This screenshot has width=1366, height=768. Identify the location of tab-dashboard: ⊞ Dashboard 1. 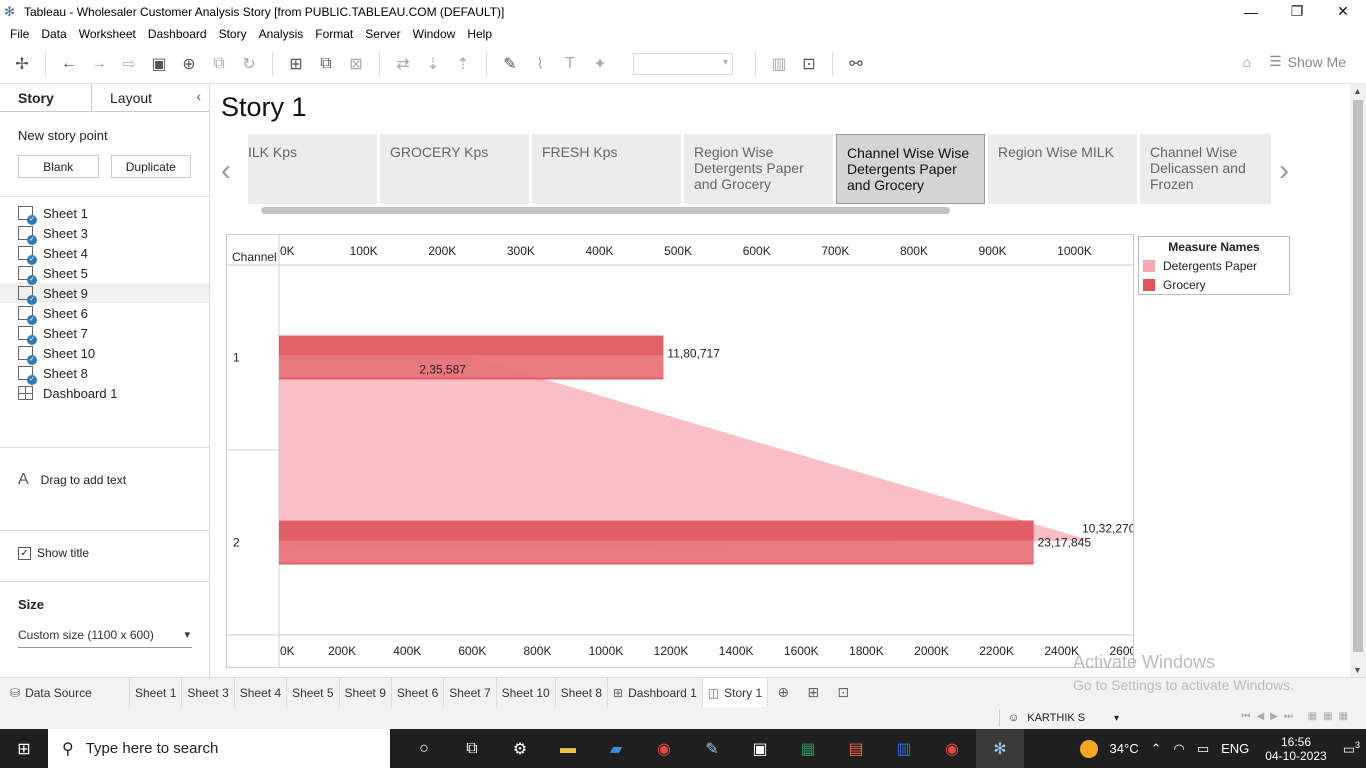
(655, 692).